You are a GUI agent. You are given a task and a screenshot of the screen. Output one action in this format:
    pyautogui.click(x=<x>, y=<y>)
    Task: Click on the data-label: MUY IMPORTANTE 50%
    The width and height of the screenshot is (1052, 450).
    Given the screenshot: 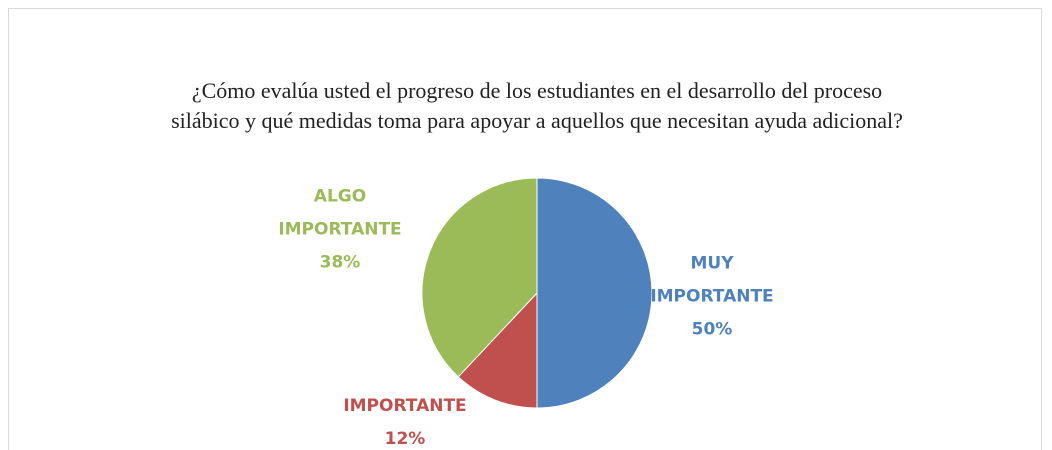 What is the action you would take?
    pyautogui.click(x=712, y=297)
    